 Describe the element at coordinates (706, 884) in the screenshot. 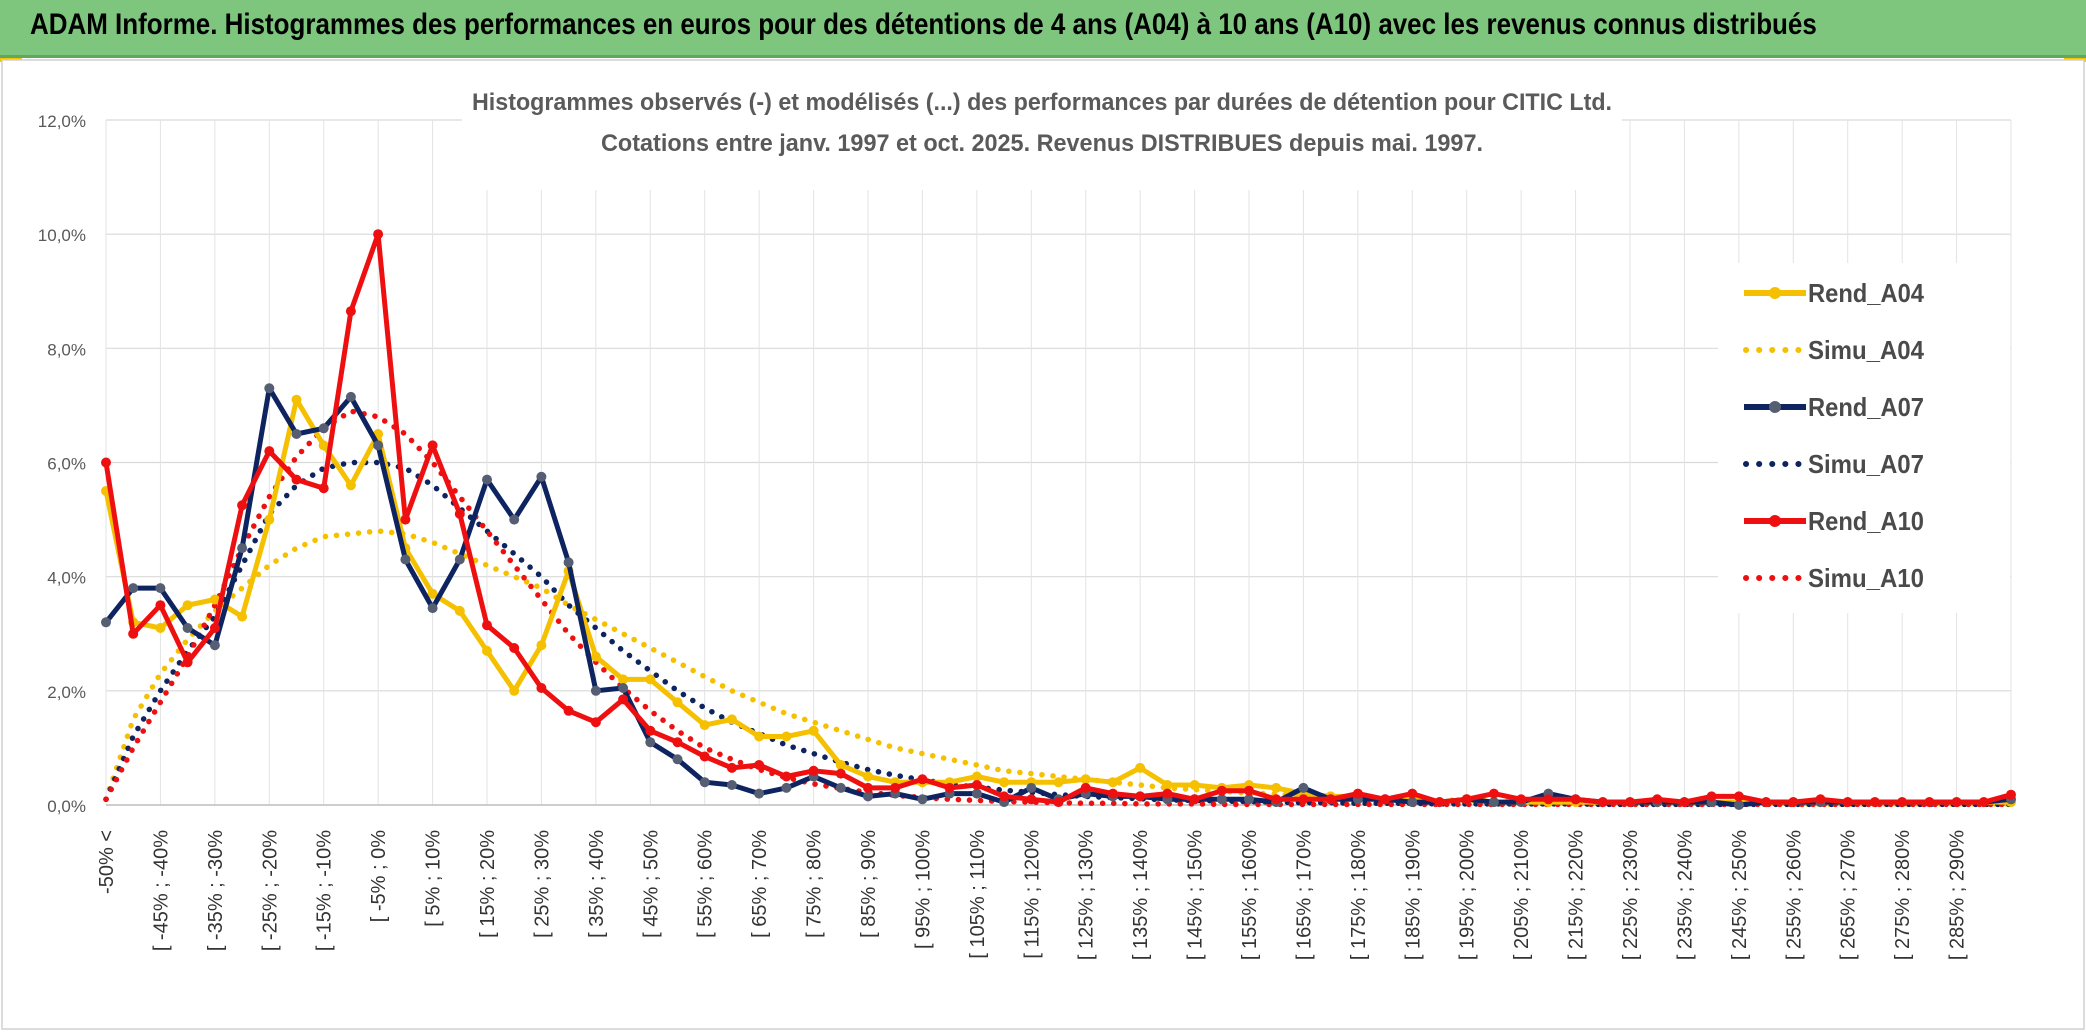

I see `x-tick-label: [ 55% ; 60%` at that location.